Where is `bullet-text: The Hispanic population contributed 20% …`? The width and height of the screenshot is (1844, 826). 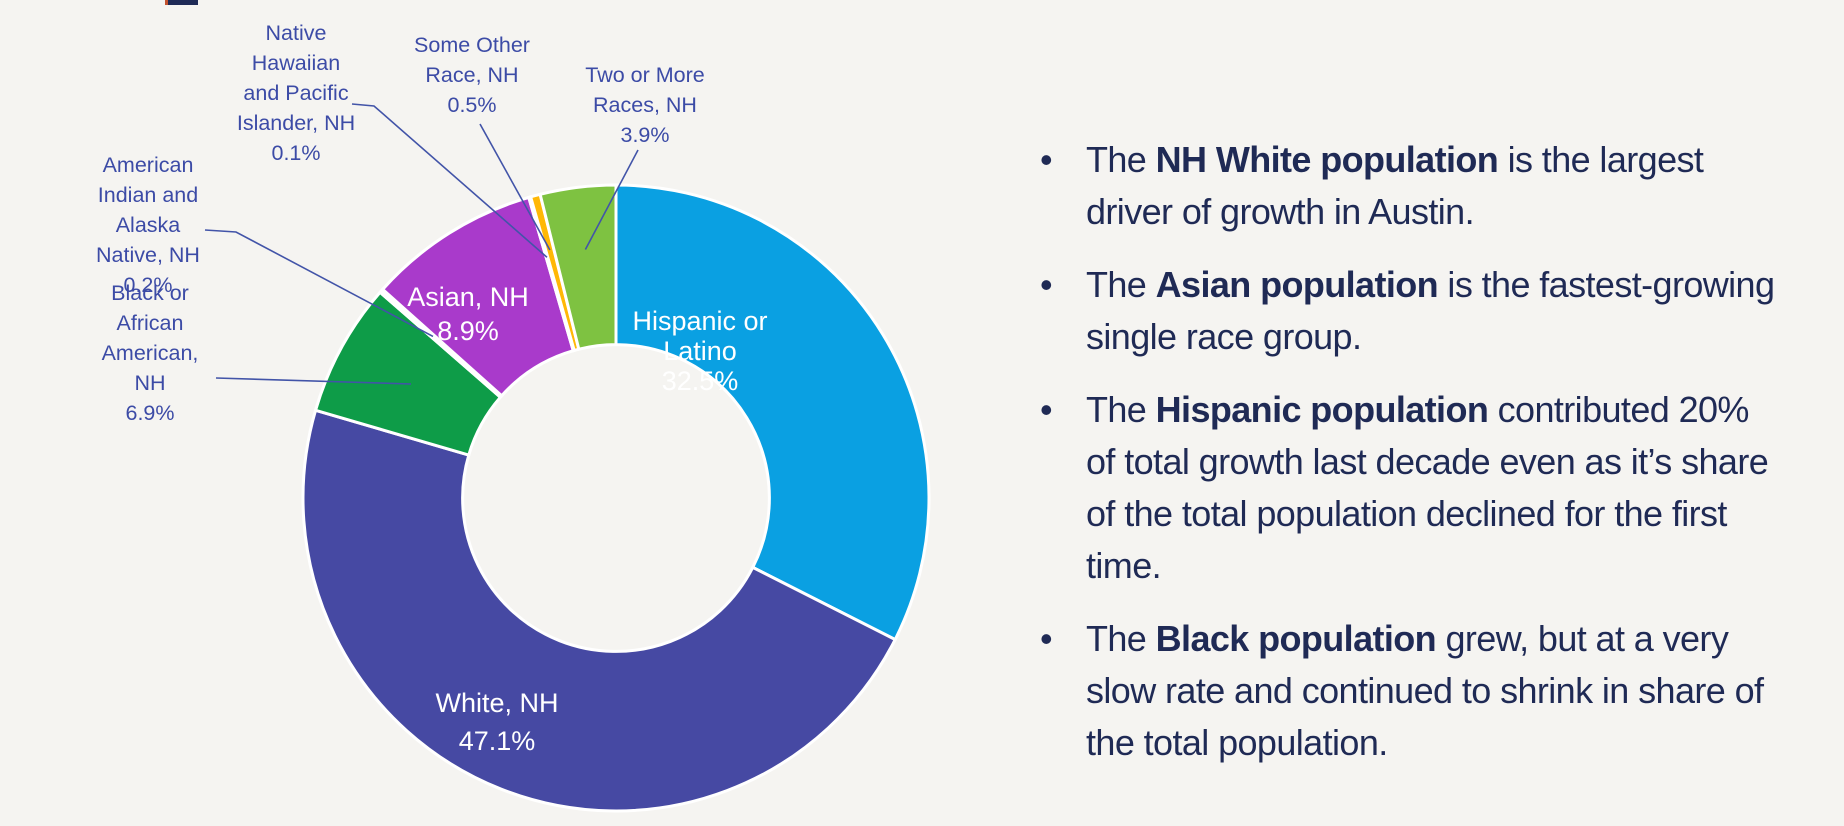
bullet-text: The Hispanic population contributed 20% … is located at coordinates (1427, 487).